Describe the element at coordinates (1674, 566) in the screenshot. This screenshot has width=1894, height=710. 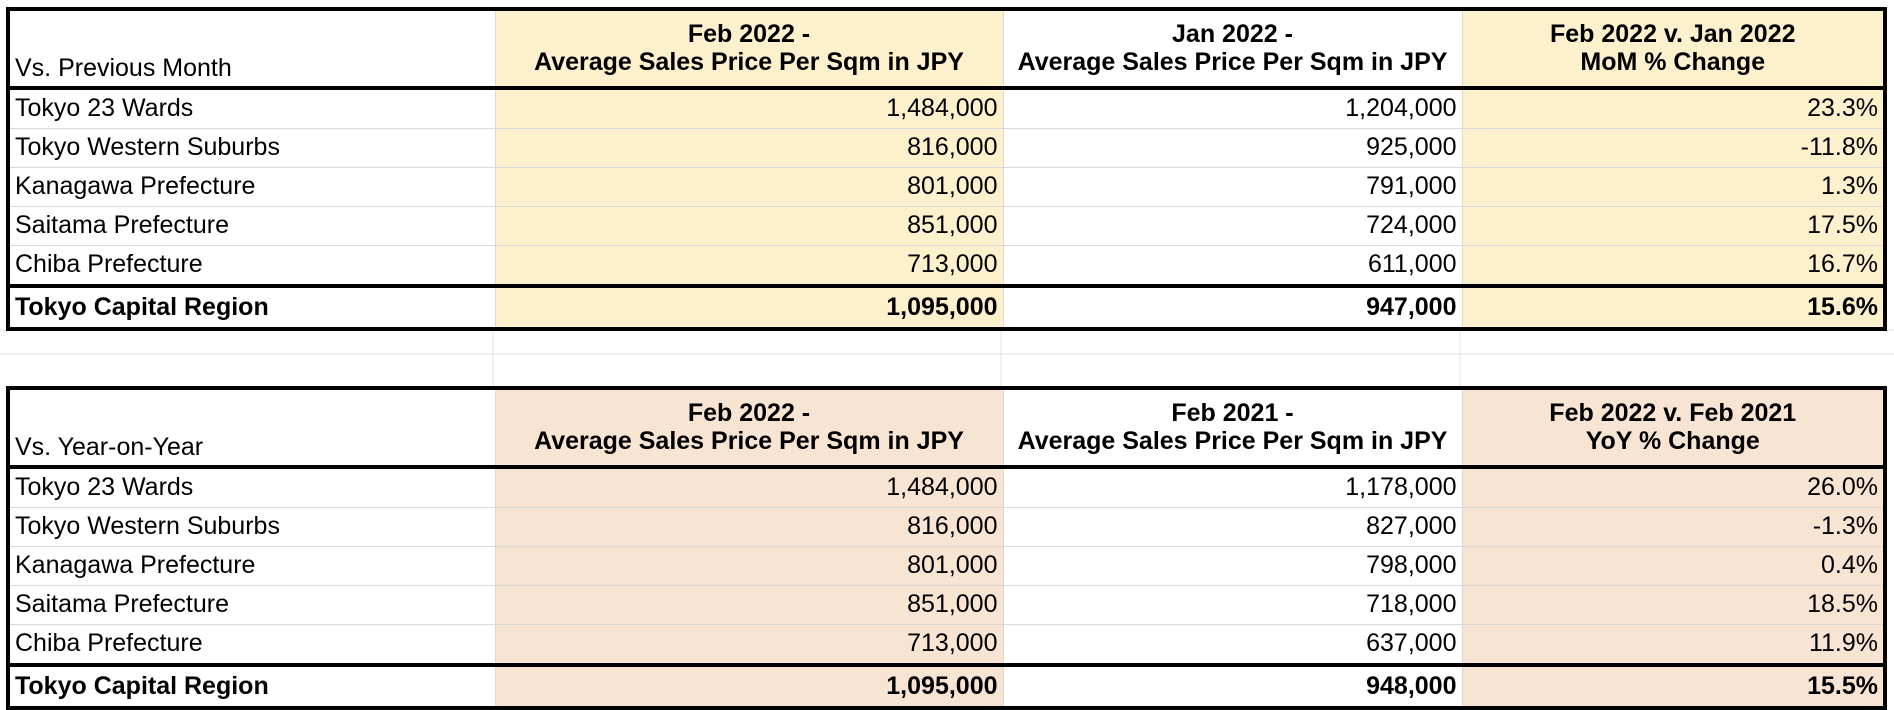
I see `change-cell: 0.4%` at that location.